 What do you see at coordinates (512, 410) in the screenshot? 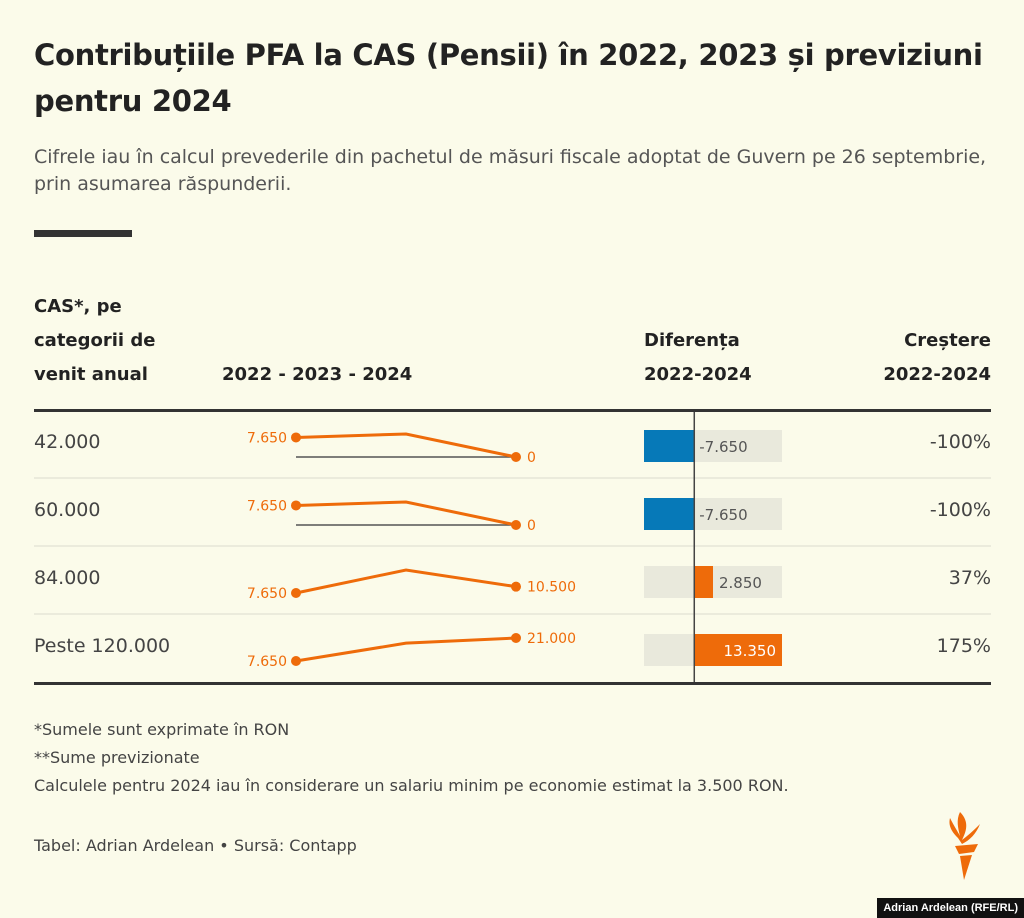
I see `header-rule` at bounding box center [512, 410].